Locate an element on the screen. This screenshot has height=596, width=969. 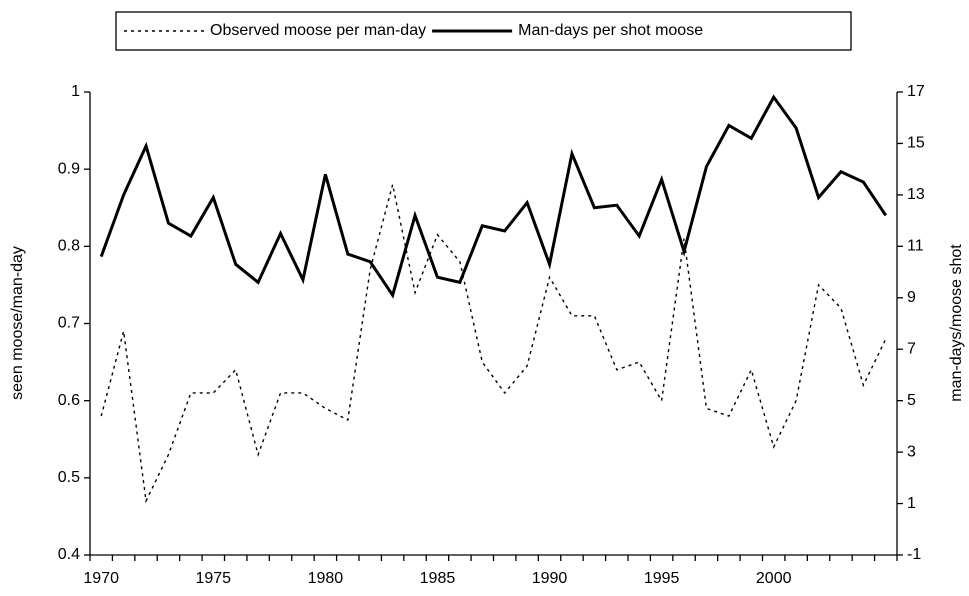
x-tick-label: 2000 is located at coordinates (774, 578).